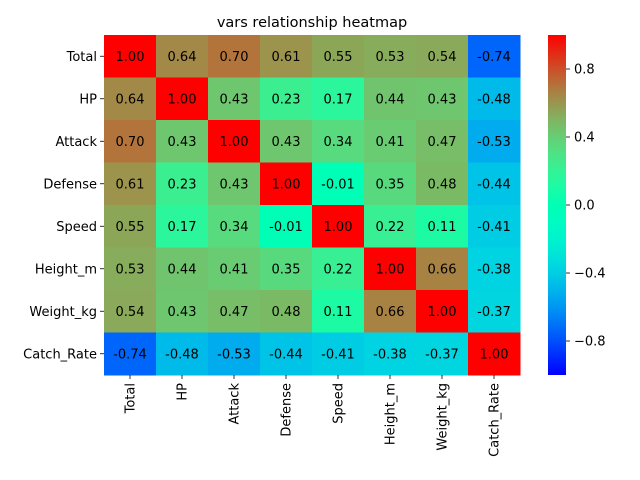 Image resolution: width=640 pixels, height=480 pixels. I want to click on row-tick-label: Weight_kg, so click(63, 312).